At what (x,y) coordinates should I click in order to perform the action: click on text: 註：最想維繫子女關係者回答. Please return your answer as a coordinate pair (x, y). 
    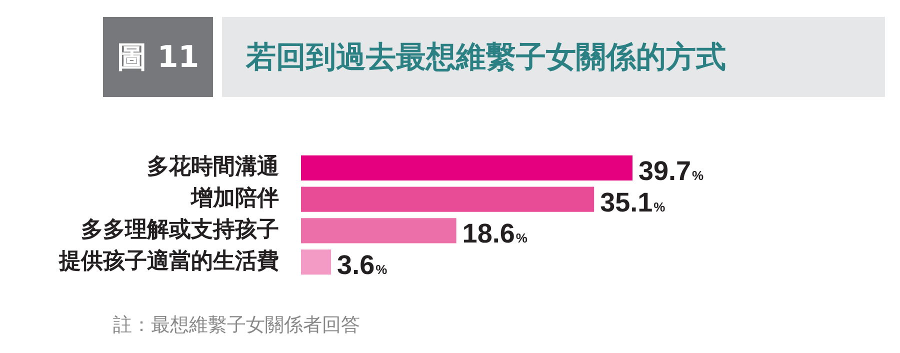
    Looking at the image, I should click on (236, 325).